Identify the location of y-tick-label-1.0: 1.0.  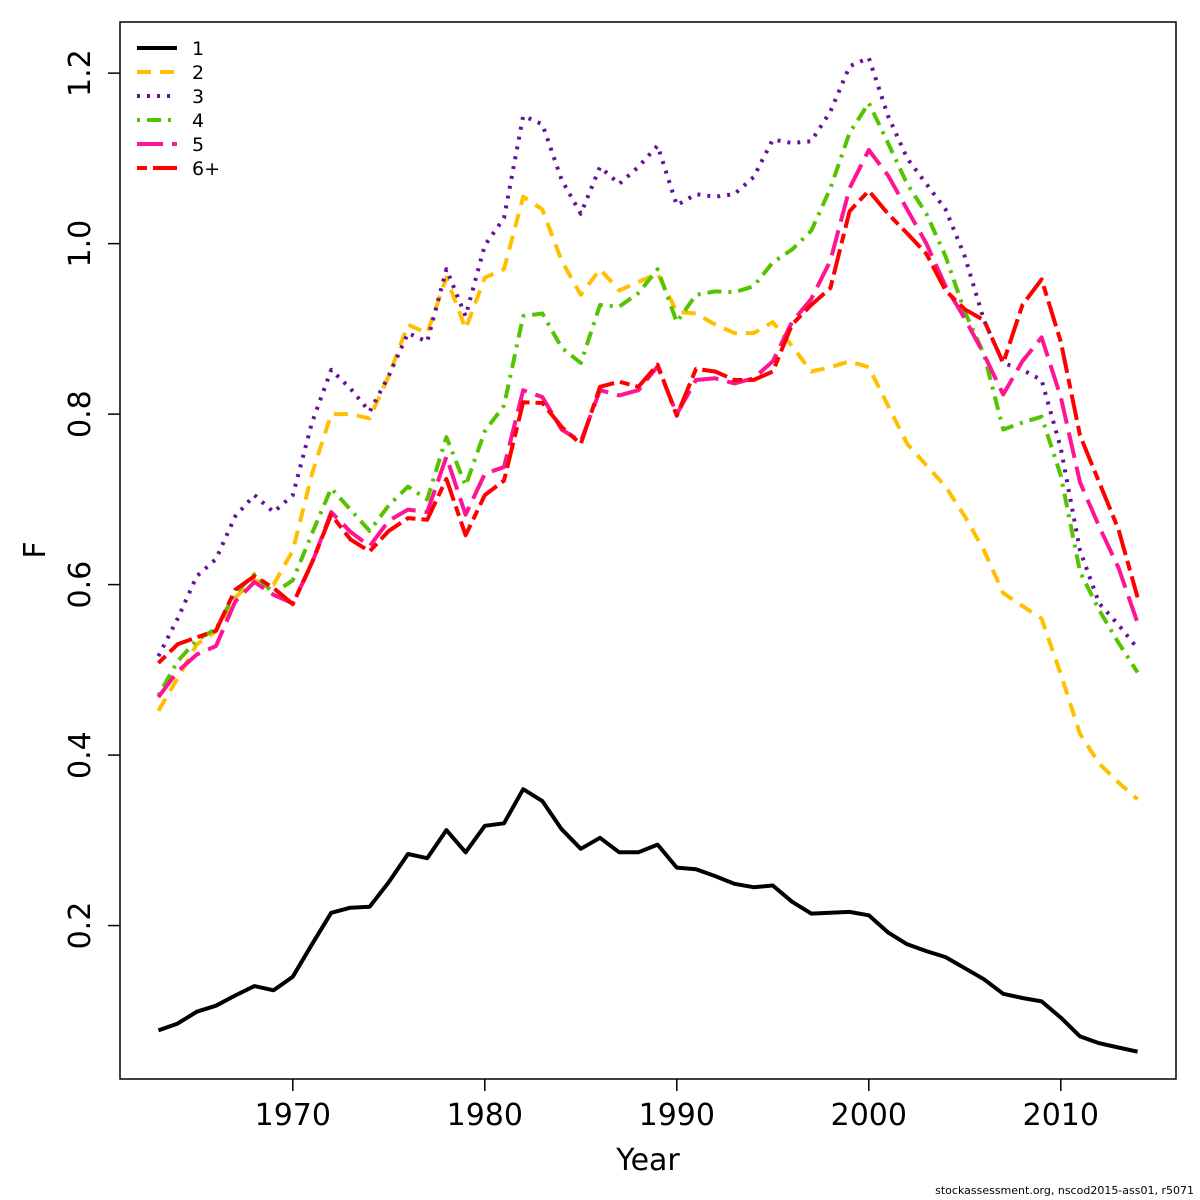
(80, 244).